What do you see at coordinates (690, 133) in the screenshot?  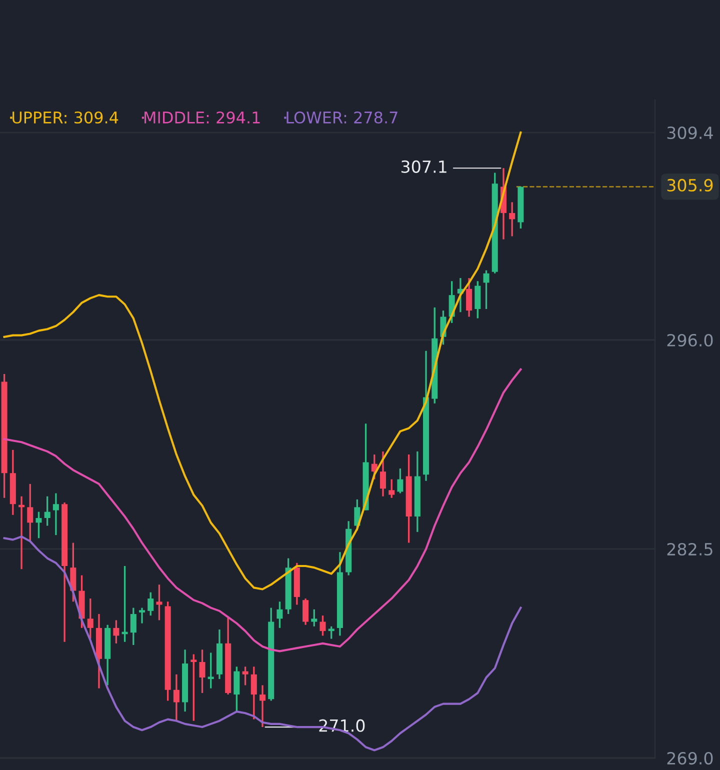 I see `y-tick-label: 309.4` at bounding box center [690, 133].